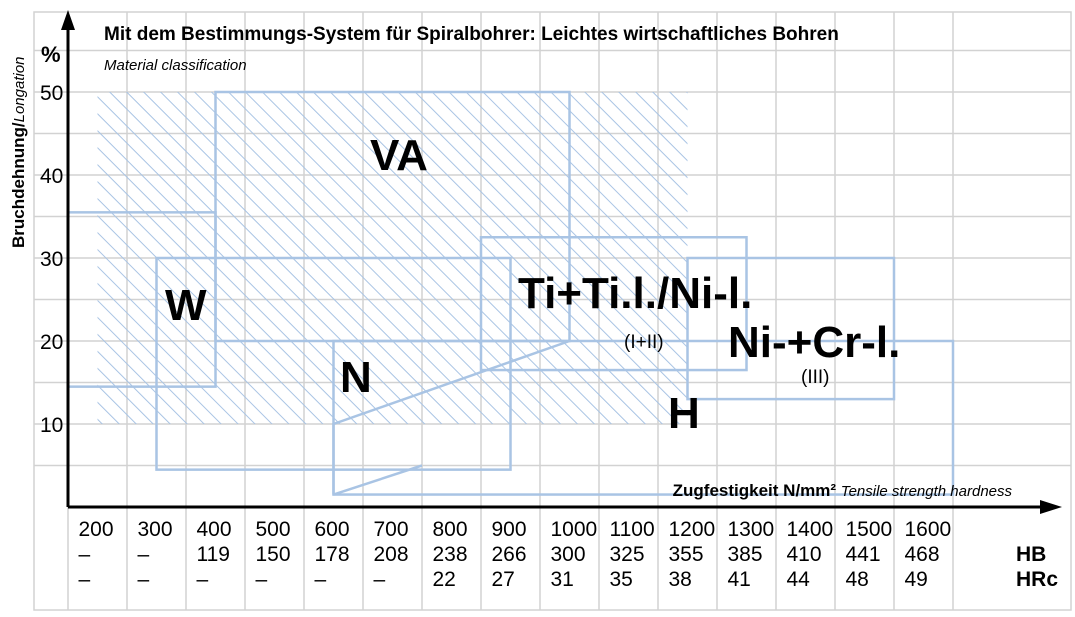  Describe the element at coordinates (356, 377) in the screenshot. I see `region-n-label: N` at that location.